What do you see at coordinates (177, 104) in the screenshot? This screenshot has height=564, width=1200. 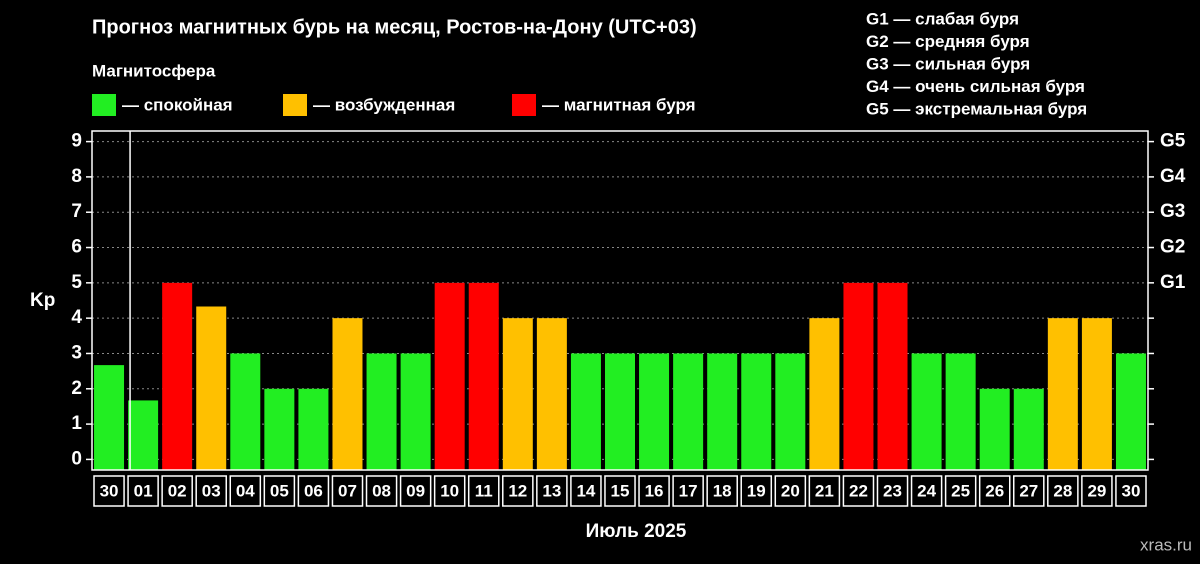 I see `legend-label: — спокойная` at bounding box center [177, 104].